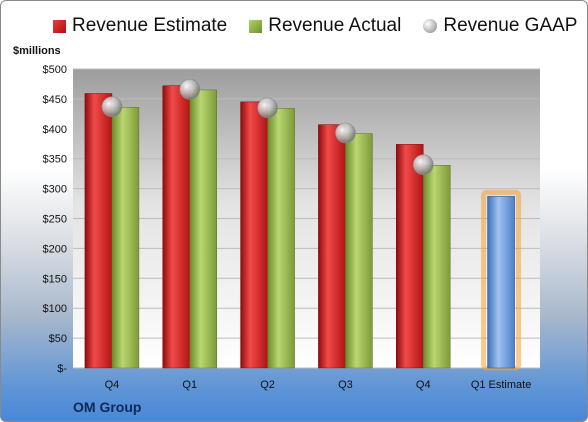 This screenshot has height=422, width=588. I want to click on legend-label-gaap: Revenue GAAP, so click(510, 25).